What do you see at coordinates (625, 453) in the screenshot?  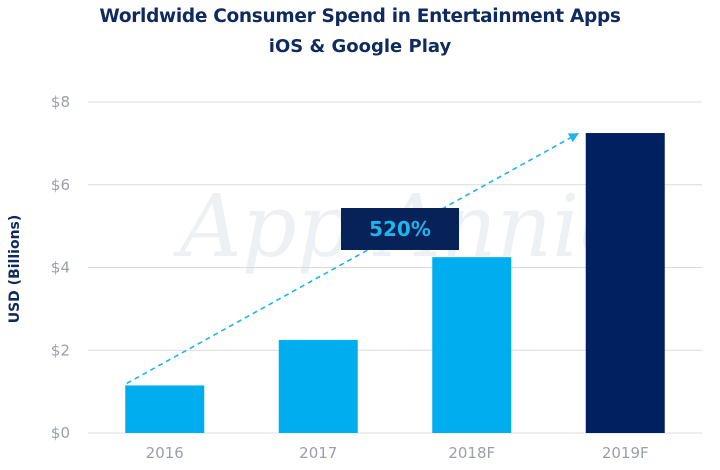 I see `x-tick-label: 2019F` at bounding box center [625, 453].